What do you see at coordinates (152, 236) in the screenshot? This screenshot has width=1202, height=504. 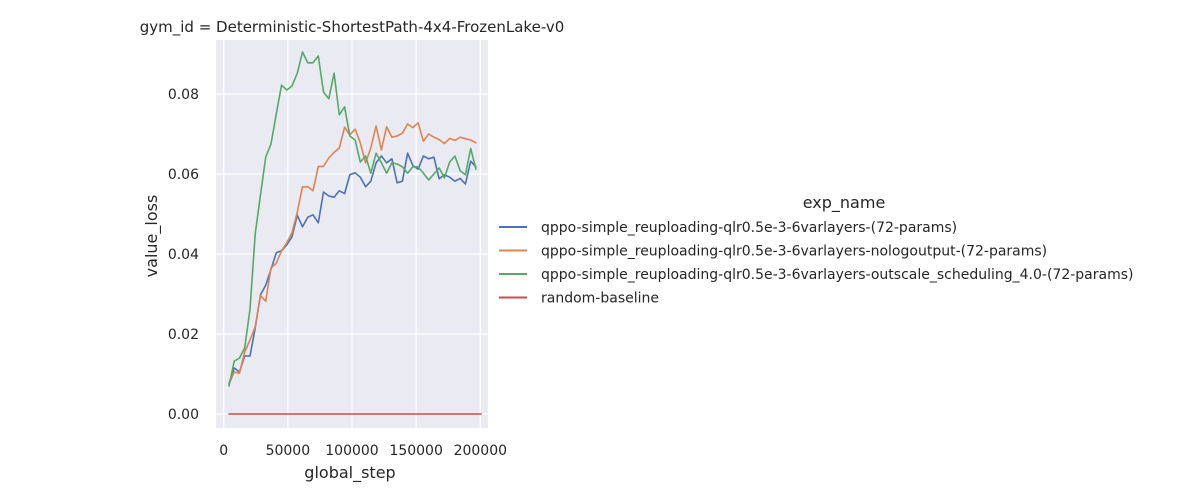 I see `y-axis-label: value_loss` at bounding box center [152, 236].